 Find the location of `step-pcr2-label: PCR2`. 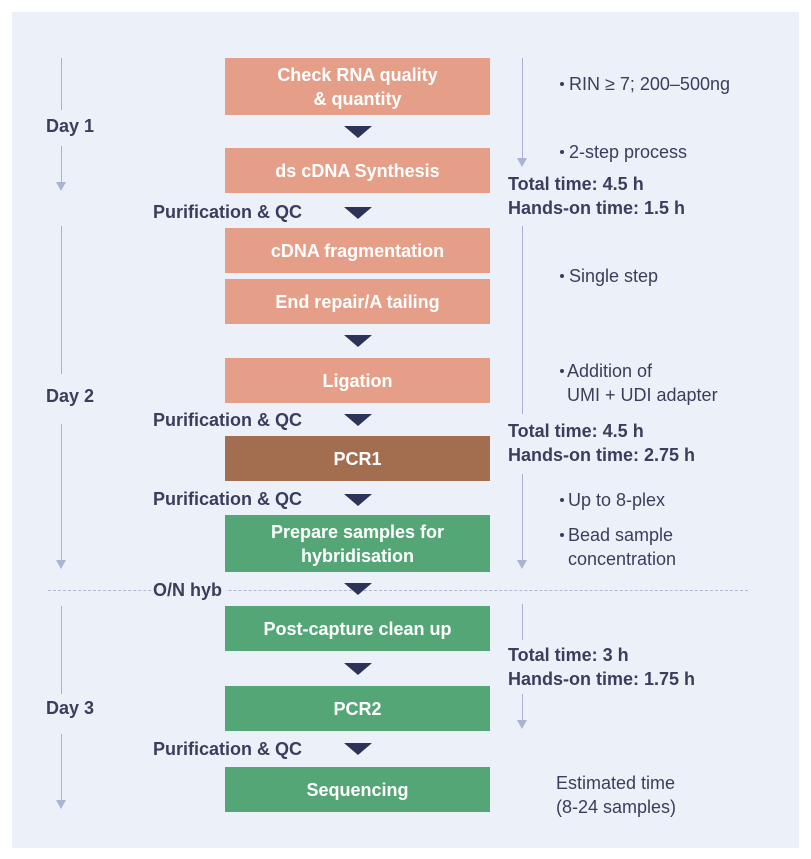

step-pcr2-label: PCR2 is located at coordinates (357, 708).